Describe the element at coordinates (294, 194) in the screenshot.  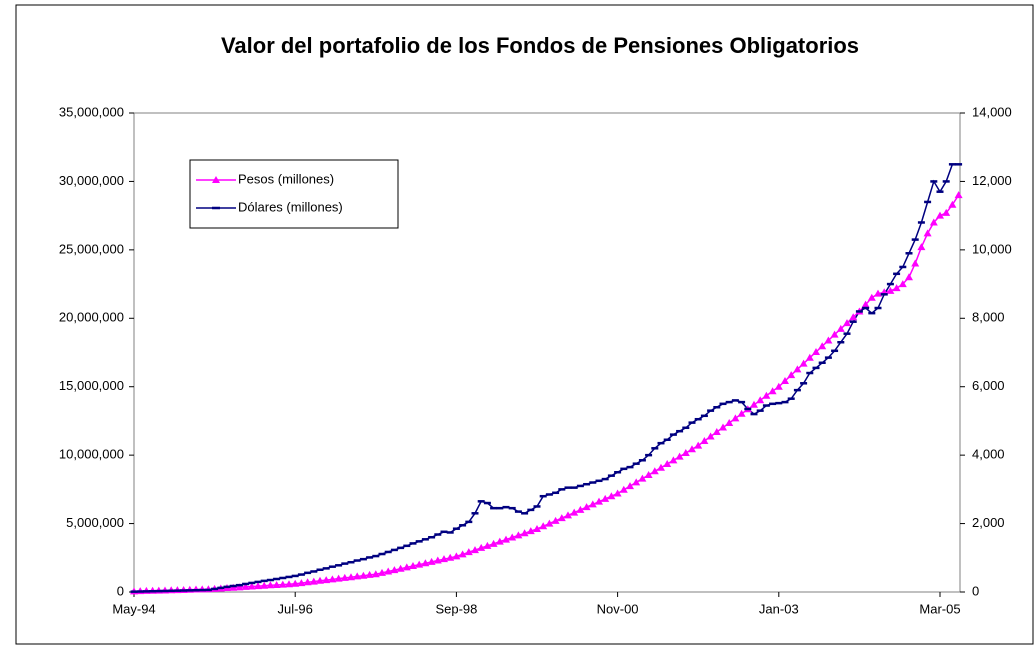
I see `legend-box` at that location.